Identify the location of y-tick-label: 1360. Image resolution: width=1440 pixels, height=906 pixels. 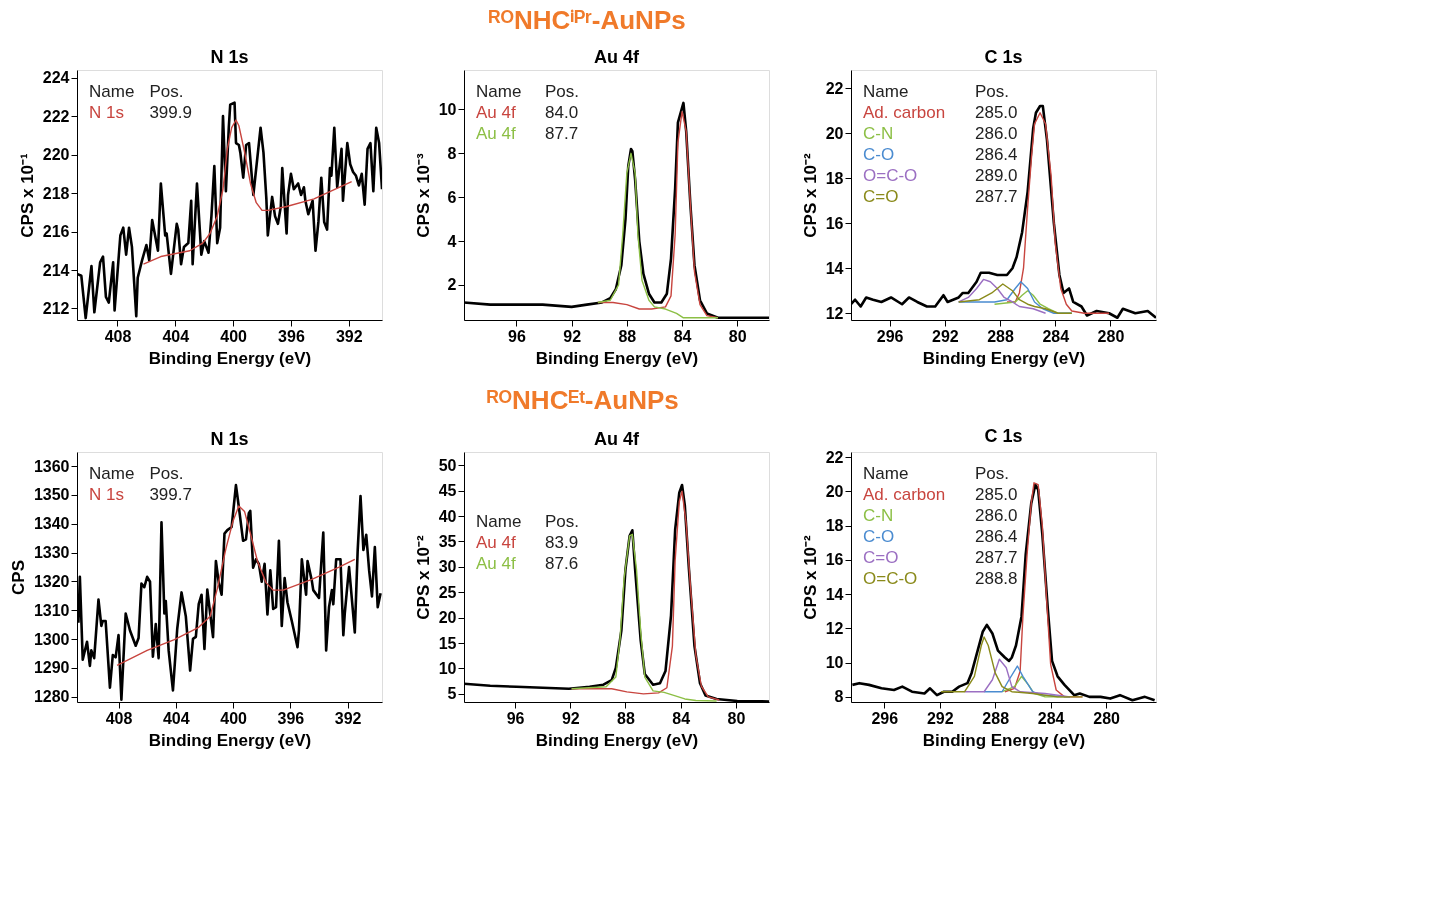
(51, 466).